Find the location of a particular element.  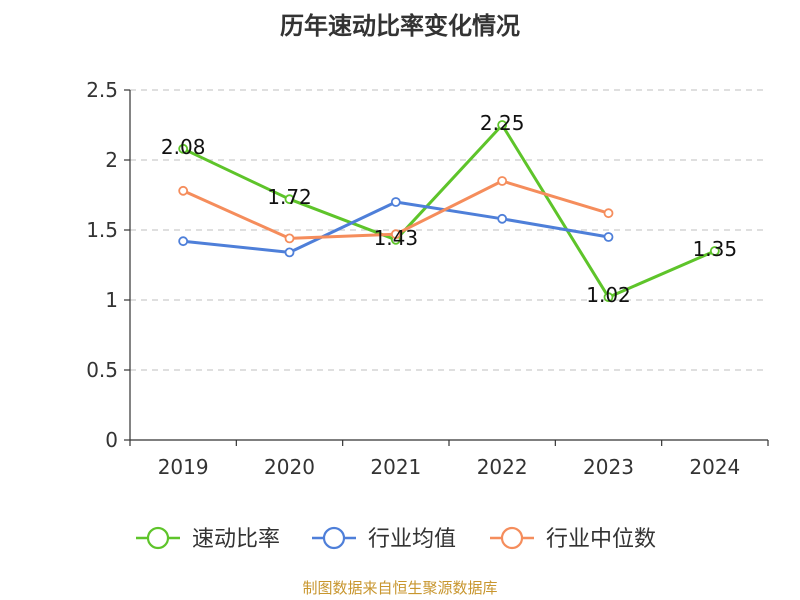

data-label: 1.43 is located at coordinates (396, 238).